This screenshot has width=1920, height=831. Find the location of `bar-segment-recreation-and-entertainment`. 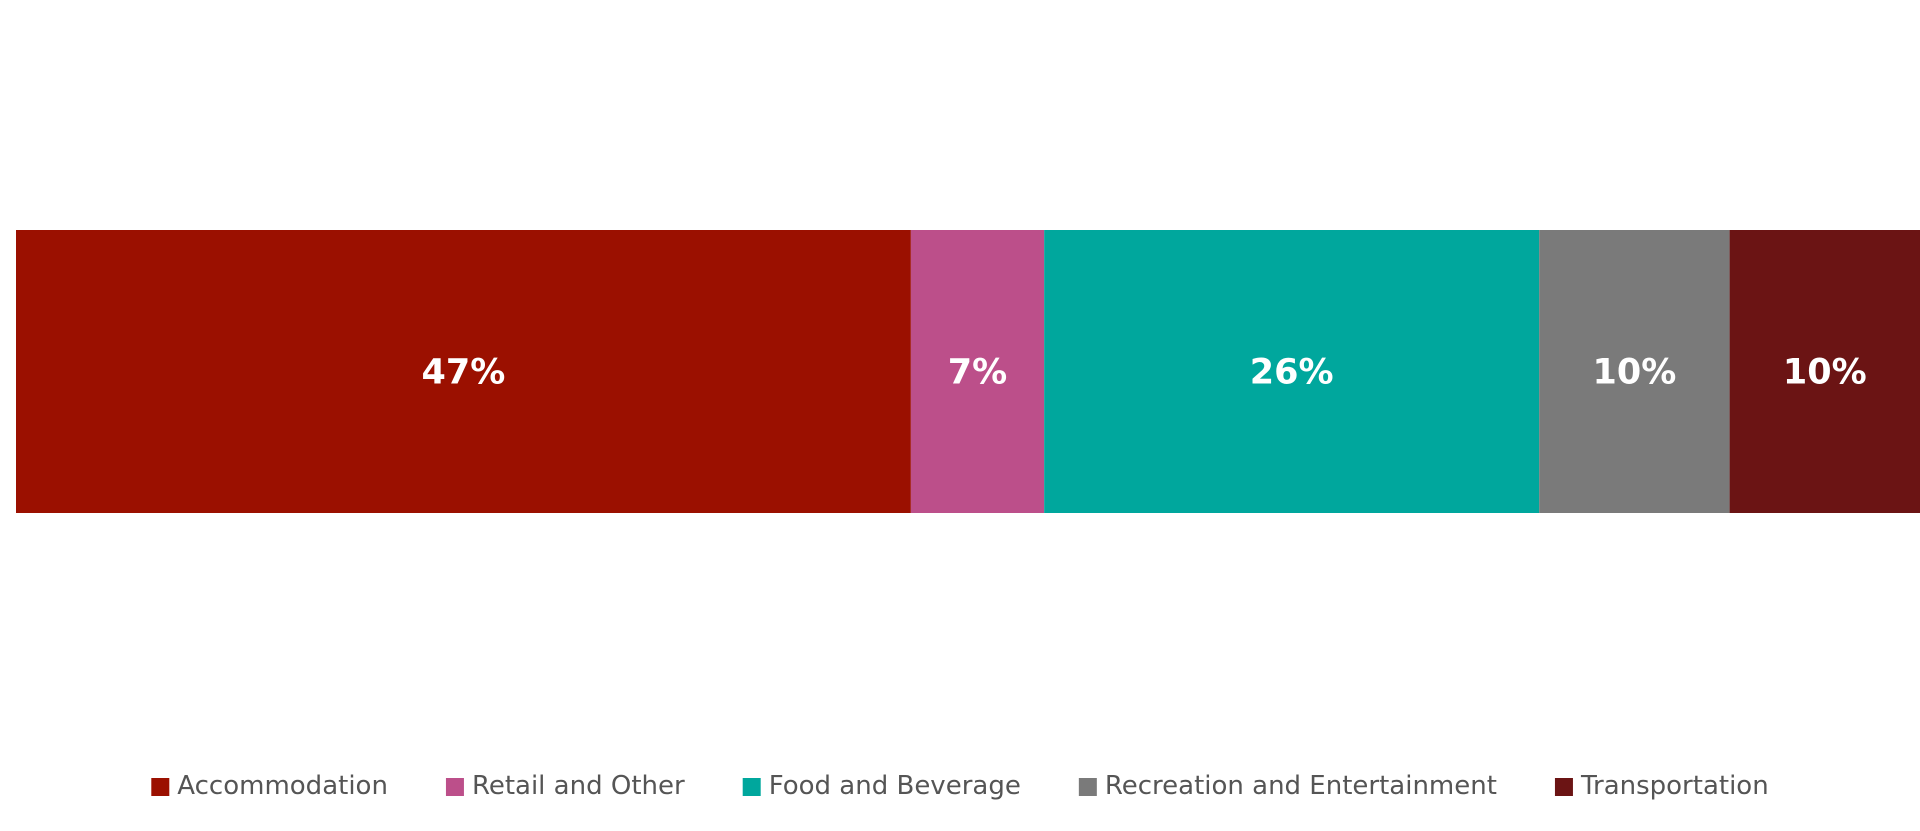

bar-segment-recreation-and-entertainment is located at coordinates (1634, 371).